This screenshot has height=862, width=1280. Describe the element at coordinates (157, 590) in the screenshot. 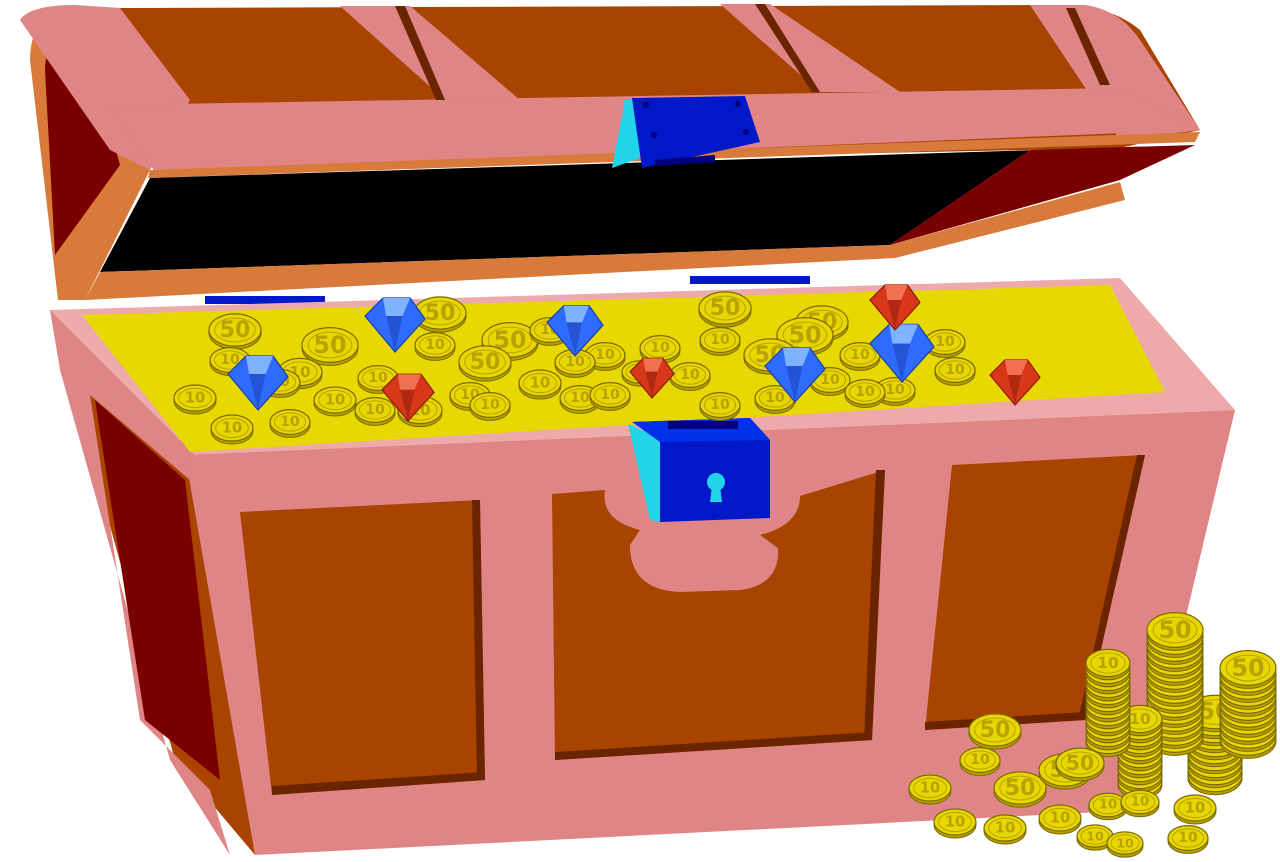

I see `body-left-panel` at that location.